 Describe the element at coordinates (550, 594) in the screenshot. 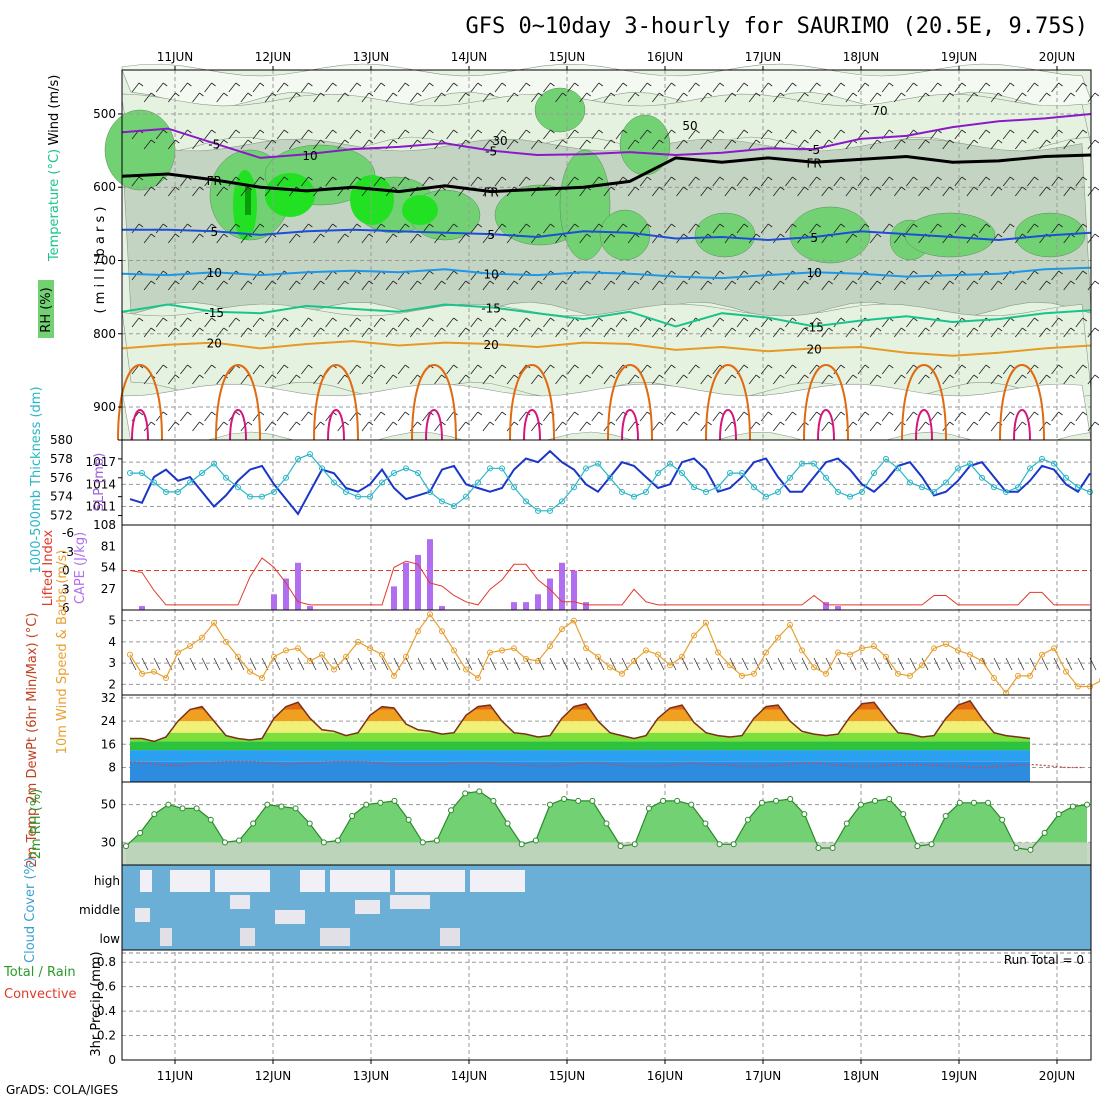

I see `cape-bar` at that location.